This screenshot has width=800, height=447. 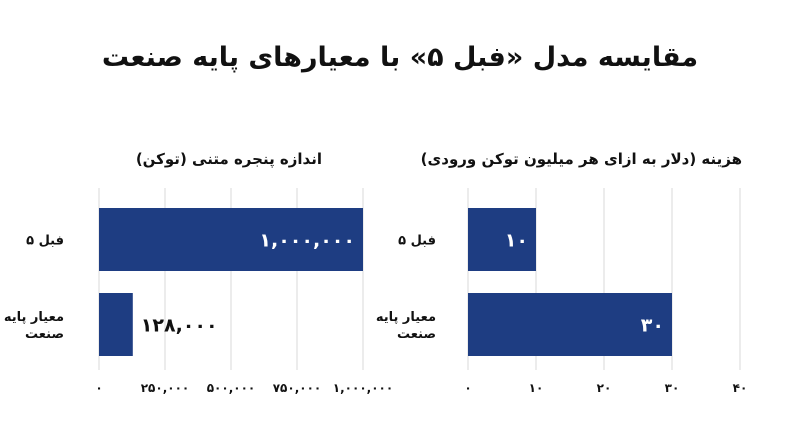 What do you see at coordinates (604, 388) in the screenshot?
I see `cost-tick-label: ۲۰` at bounding box center [604, 388].